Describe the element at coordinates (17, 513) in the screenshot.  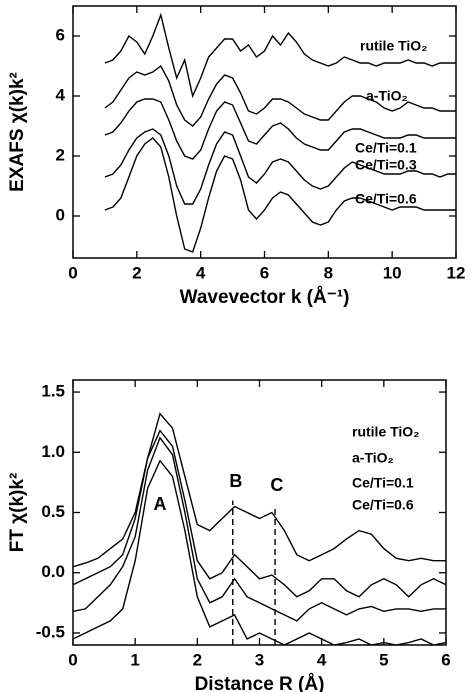
I see `y-axis-label: FT χ(k)k²` at that location.